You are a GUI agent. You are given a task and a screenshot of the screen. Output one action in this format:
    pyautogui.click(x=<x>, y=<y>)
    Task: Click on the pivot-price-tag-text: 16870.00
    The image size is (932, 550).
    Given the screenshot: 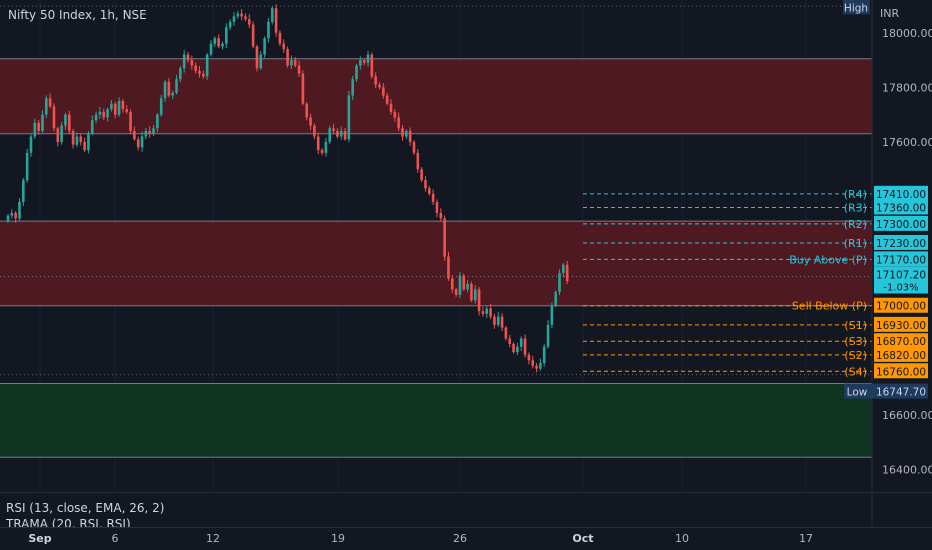 What is the action you would take?
    pyautogui.click(x=901, y=342)
    